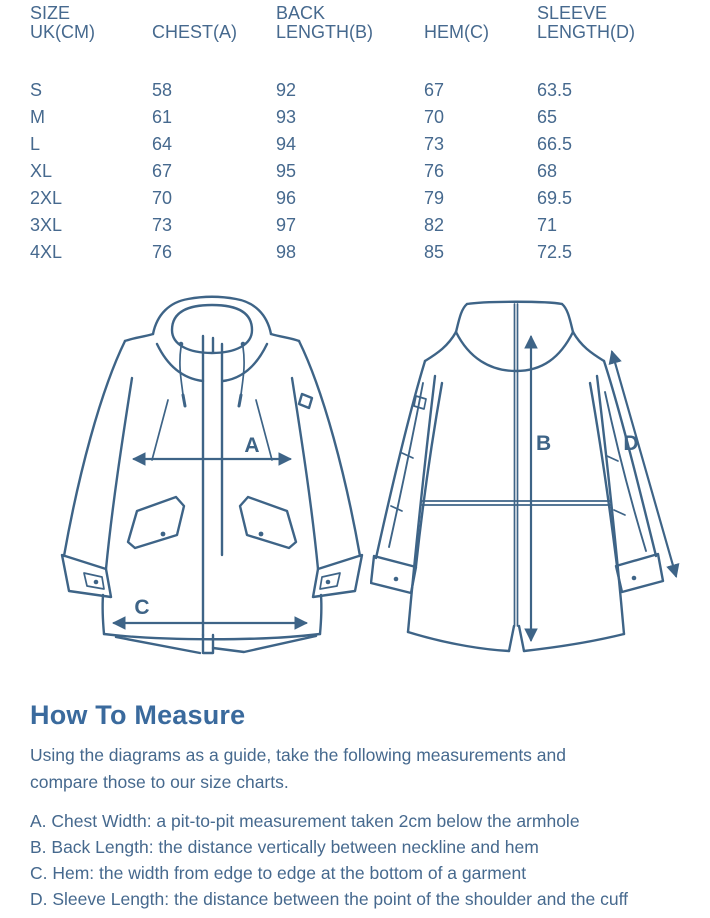 The image size is (710, 918). I want to click on back-body, so click(516, 513).